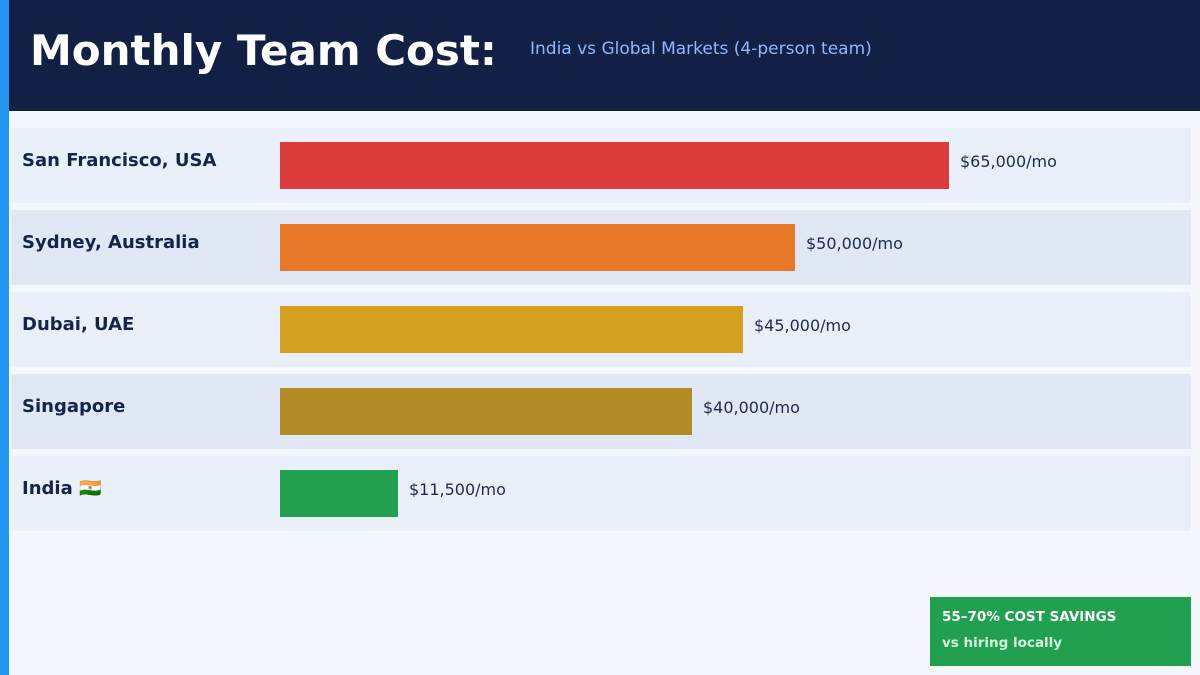  Describe the element at coordinates (119, 160) in the screenshot. I see `category-label: San Francisco, USA` at that location.